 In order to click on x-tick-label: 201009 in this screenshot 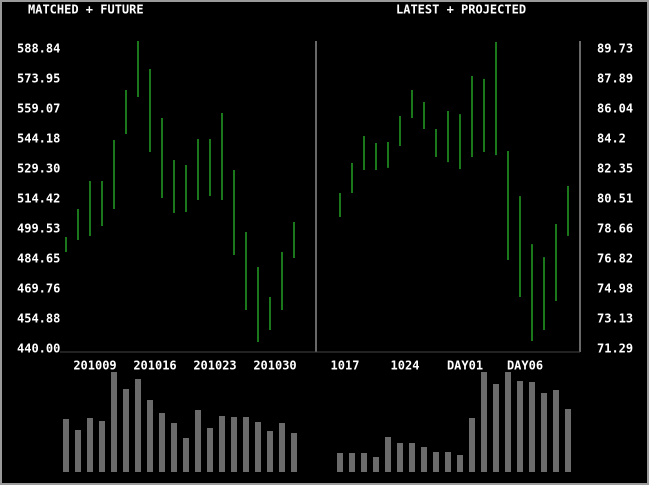, I will do `click(94, 366)`.